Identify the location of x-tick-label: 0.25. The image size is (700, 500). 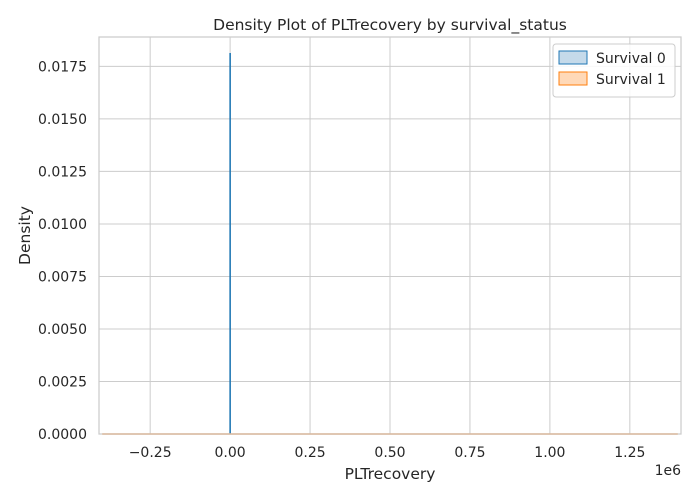
(309, 453).